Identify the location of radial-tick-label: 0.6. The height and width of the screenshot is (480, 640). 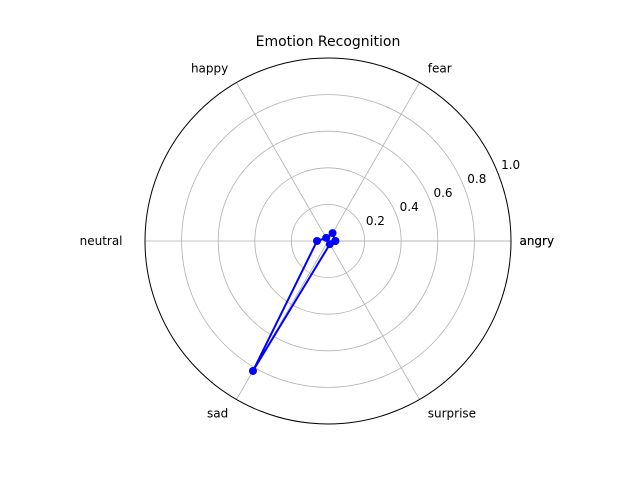
(442, 193).